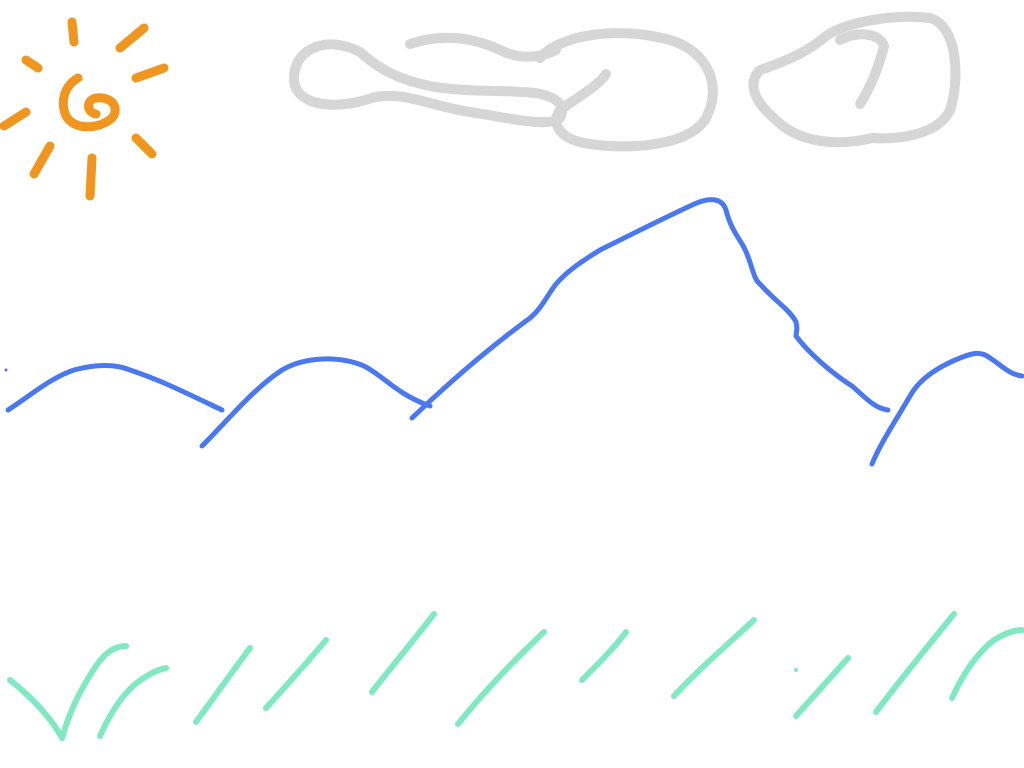  I want to click on cloud-middle, so click(626, 90).